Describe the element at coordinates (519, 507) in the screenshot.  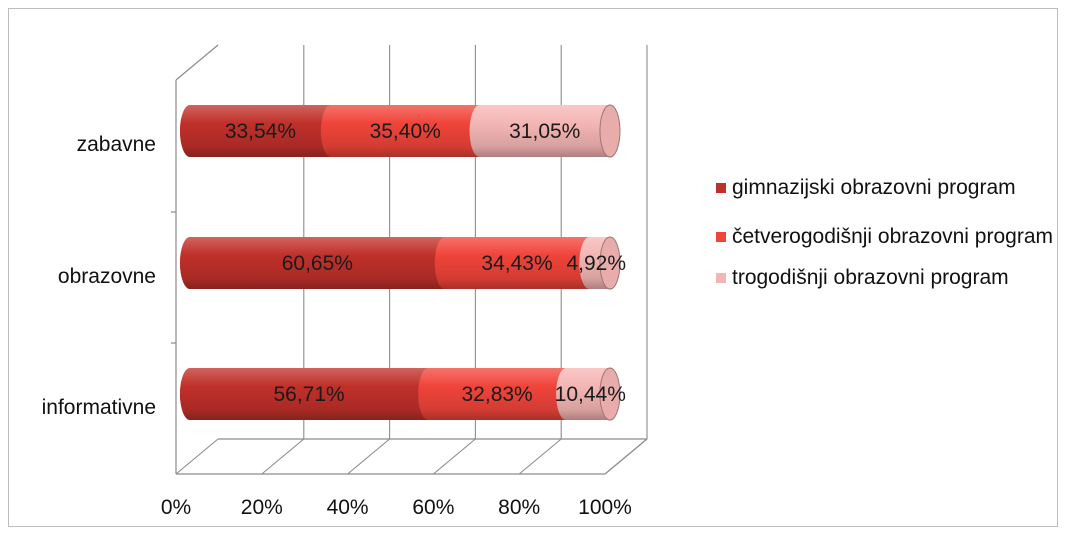
I see `x-tick-label: 80%` at that location.